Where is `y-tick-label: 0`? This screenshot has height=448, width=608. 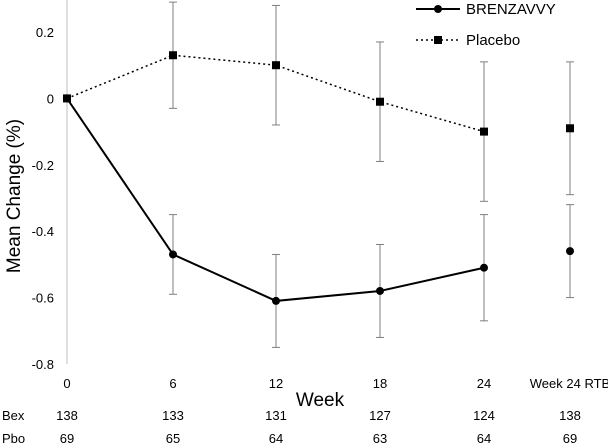 y-tick-label: 0 is located at coordinates (50, 98).